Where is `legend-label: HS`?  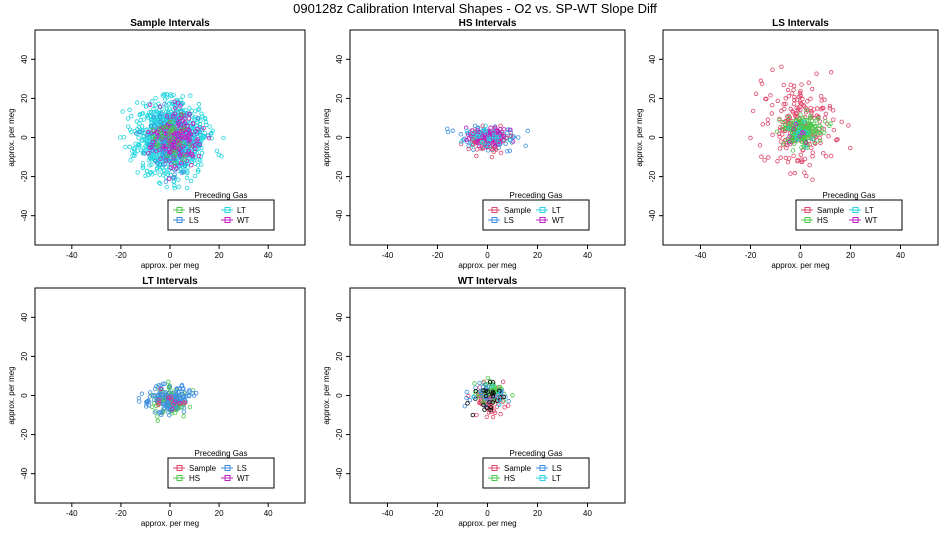
legend-label: HS is located at coordinates (194, 210).